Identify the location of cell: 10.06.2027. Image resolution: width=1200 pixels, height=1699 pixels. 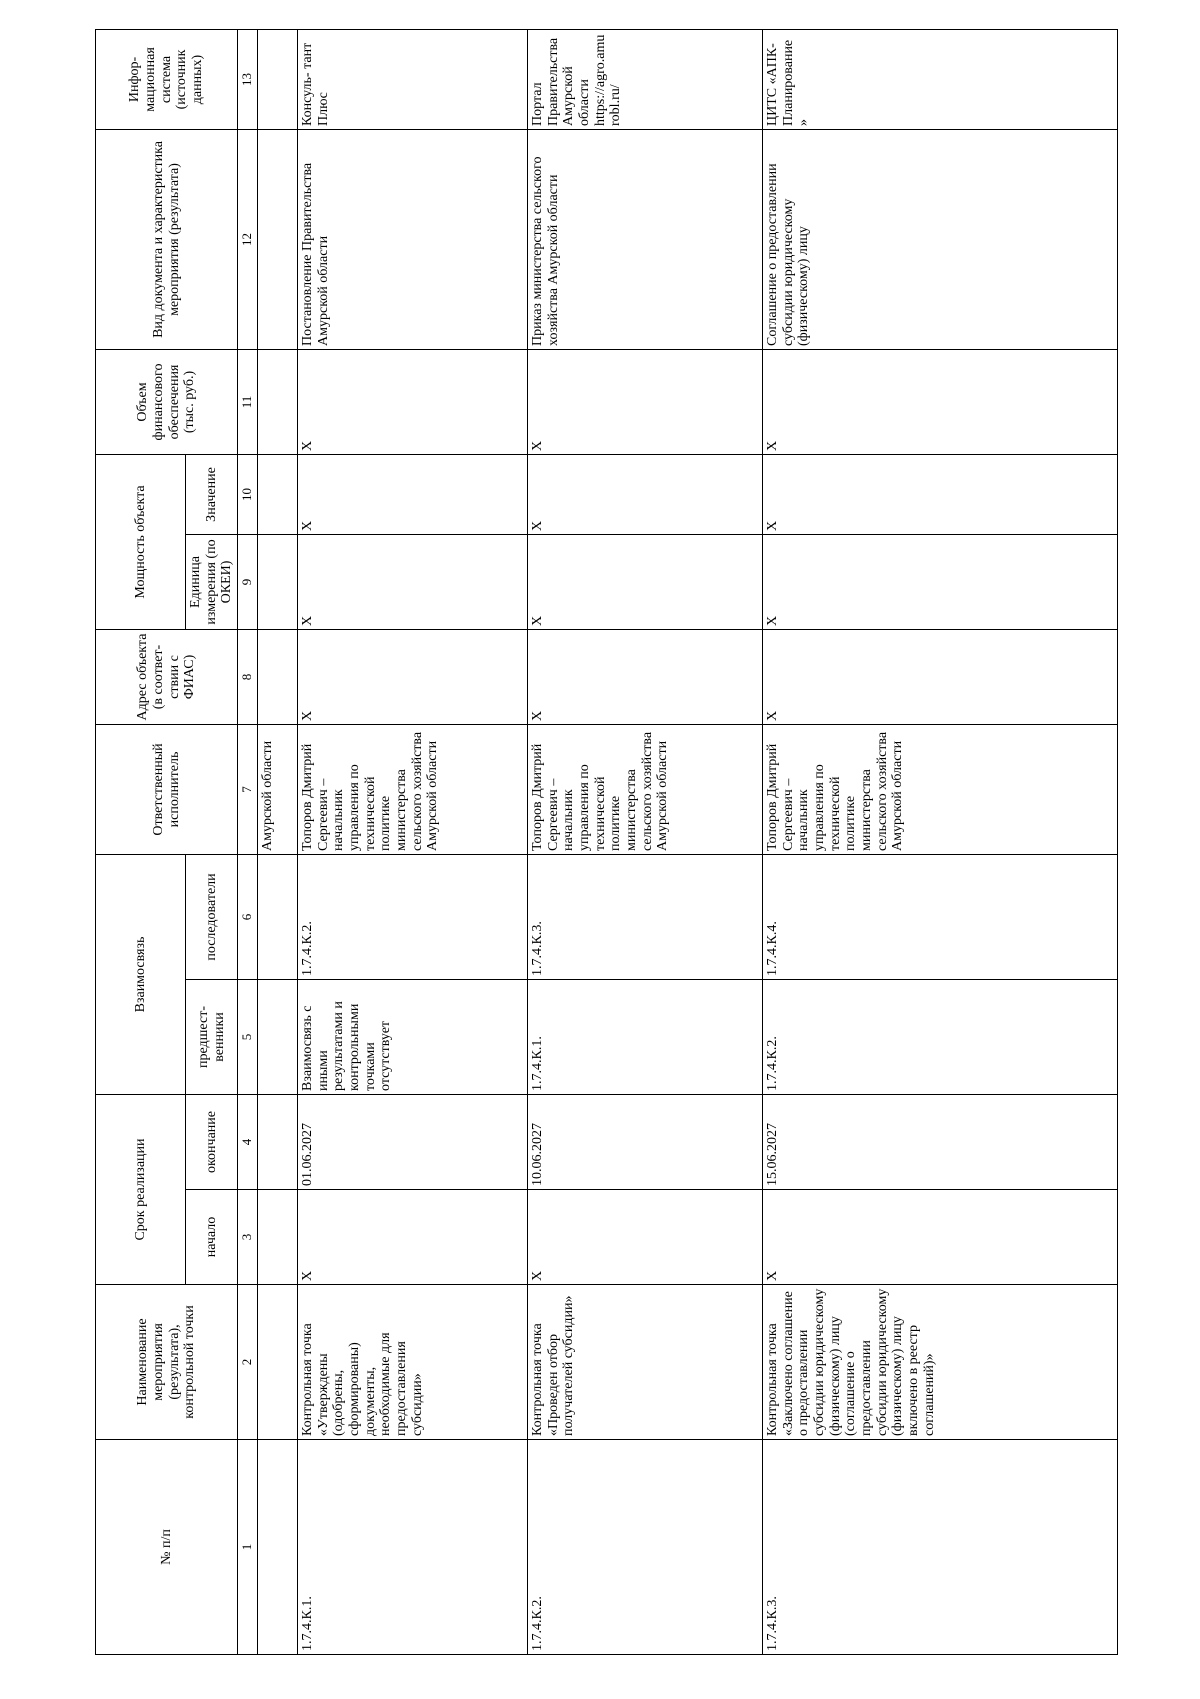
(645, 1142).